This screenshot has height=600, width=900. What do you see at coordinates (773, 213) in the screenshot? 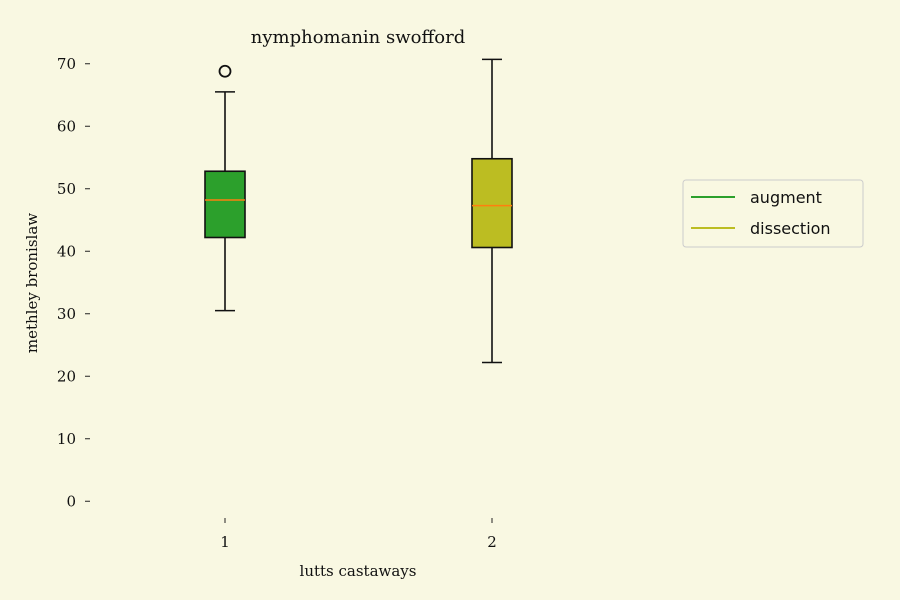
I see `legend: augment dissection` at bounding box center [773, 213].